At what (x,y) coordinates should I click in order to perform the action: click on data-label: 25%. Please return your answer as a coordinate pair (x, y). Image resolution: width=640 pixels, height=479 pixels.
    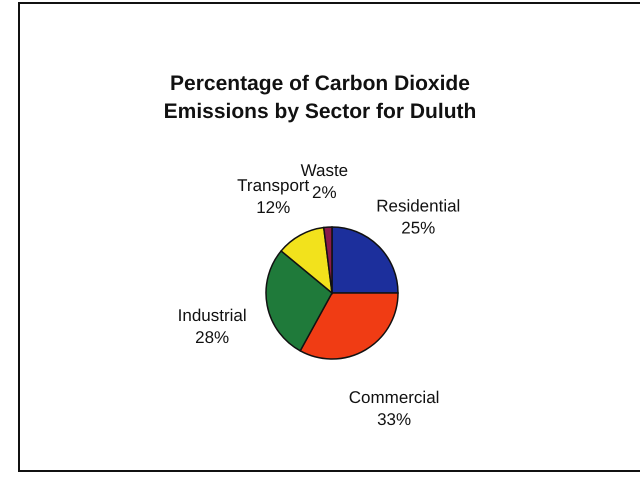
    Looking at the image, I should click on (418, 228).